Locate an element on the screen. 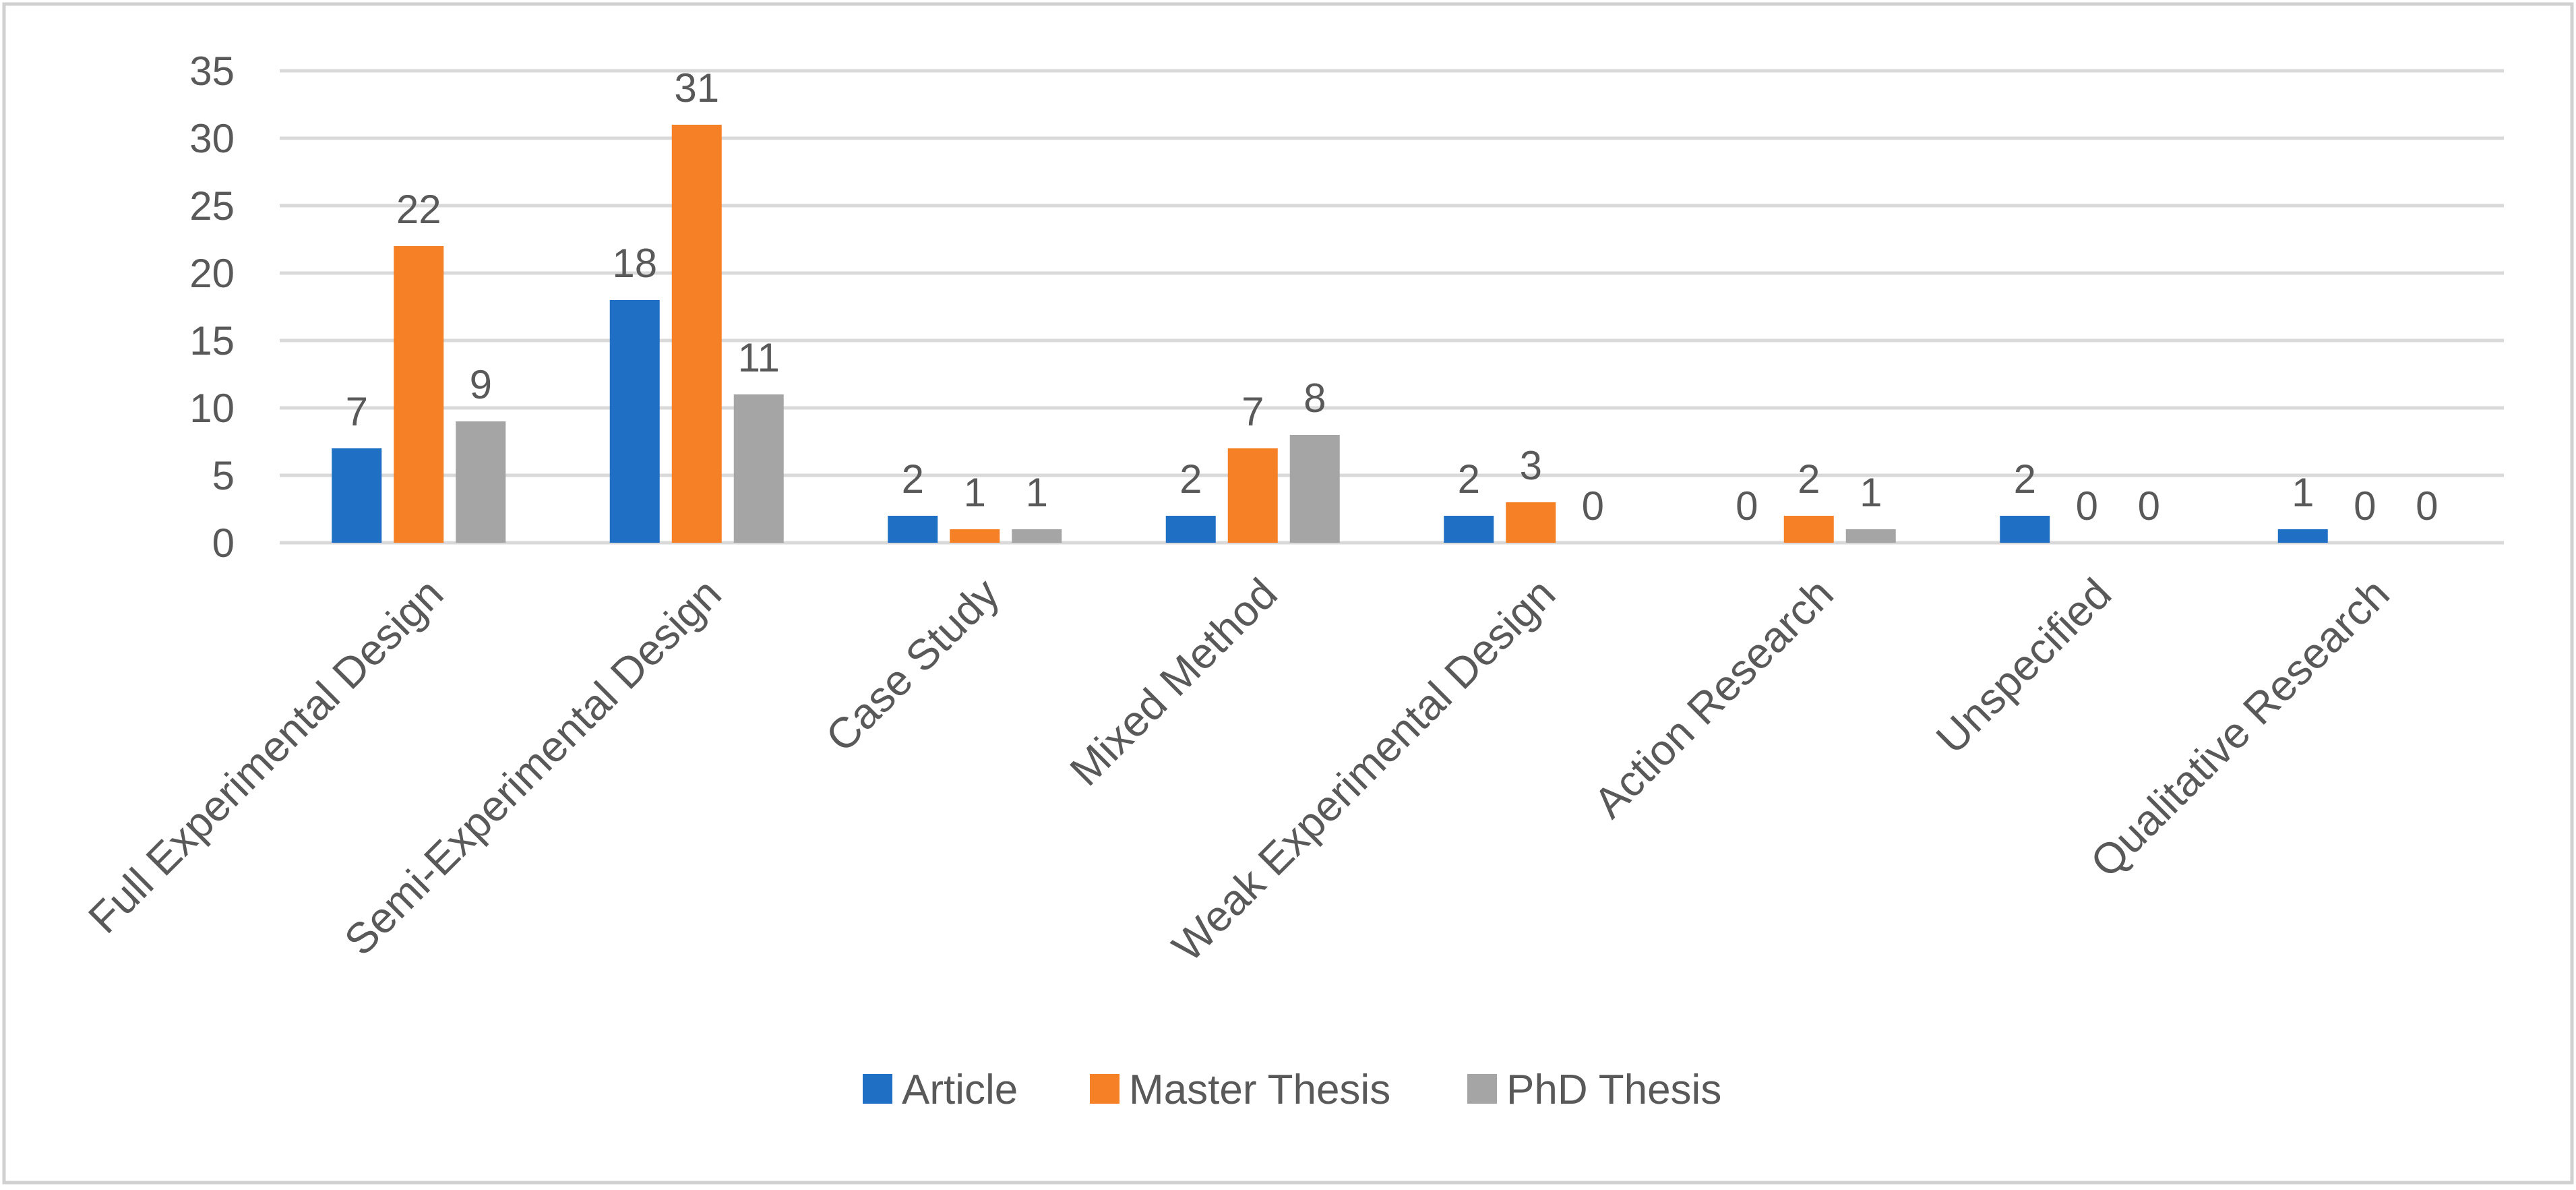  data-label: 18 is located at coordinates (635, 264).